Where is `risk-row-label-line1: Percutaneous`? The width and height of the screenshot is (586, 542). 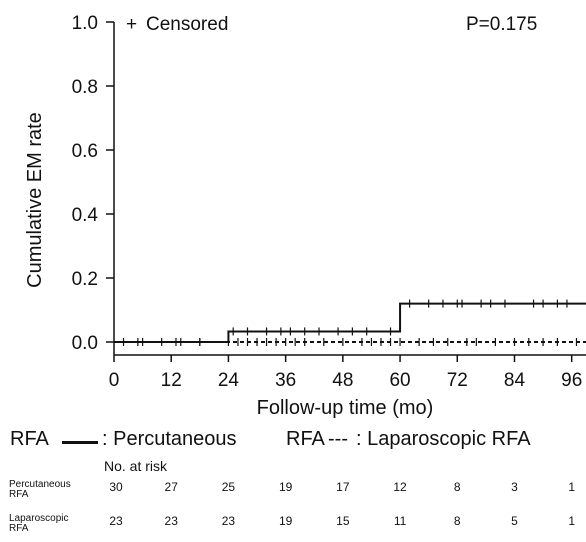
risk-row-label-line1: Percutaneous is located at coordinates (40, 484).